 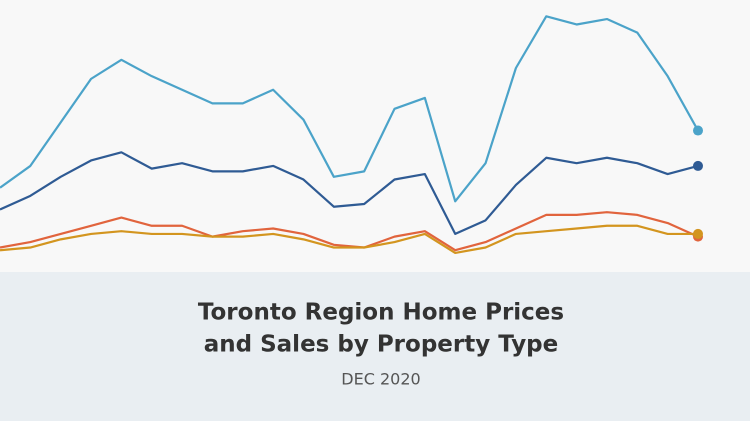 What do you see at coordinates (380, 379) in the screenshot?
I see `chart-subtitle: DEC 2020` at bounding box center [380, 379].